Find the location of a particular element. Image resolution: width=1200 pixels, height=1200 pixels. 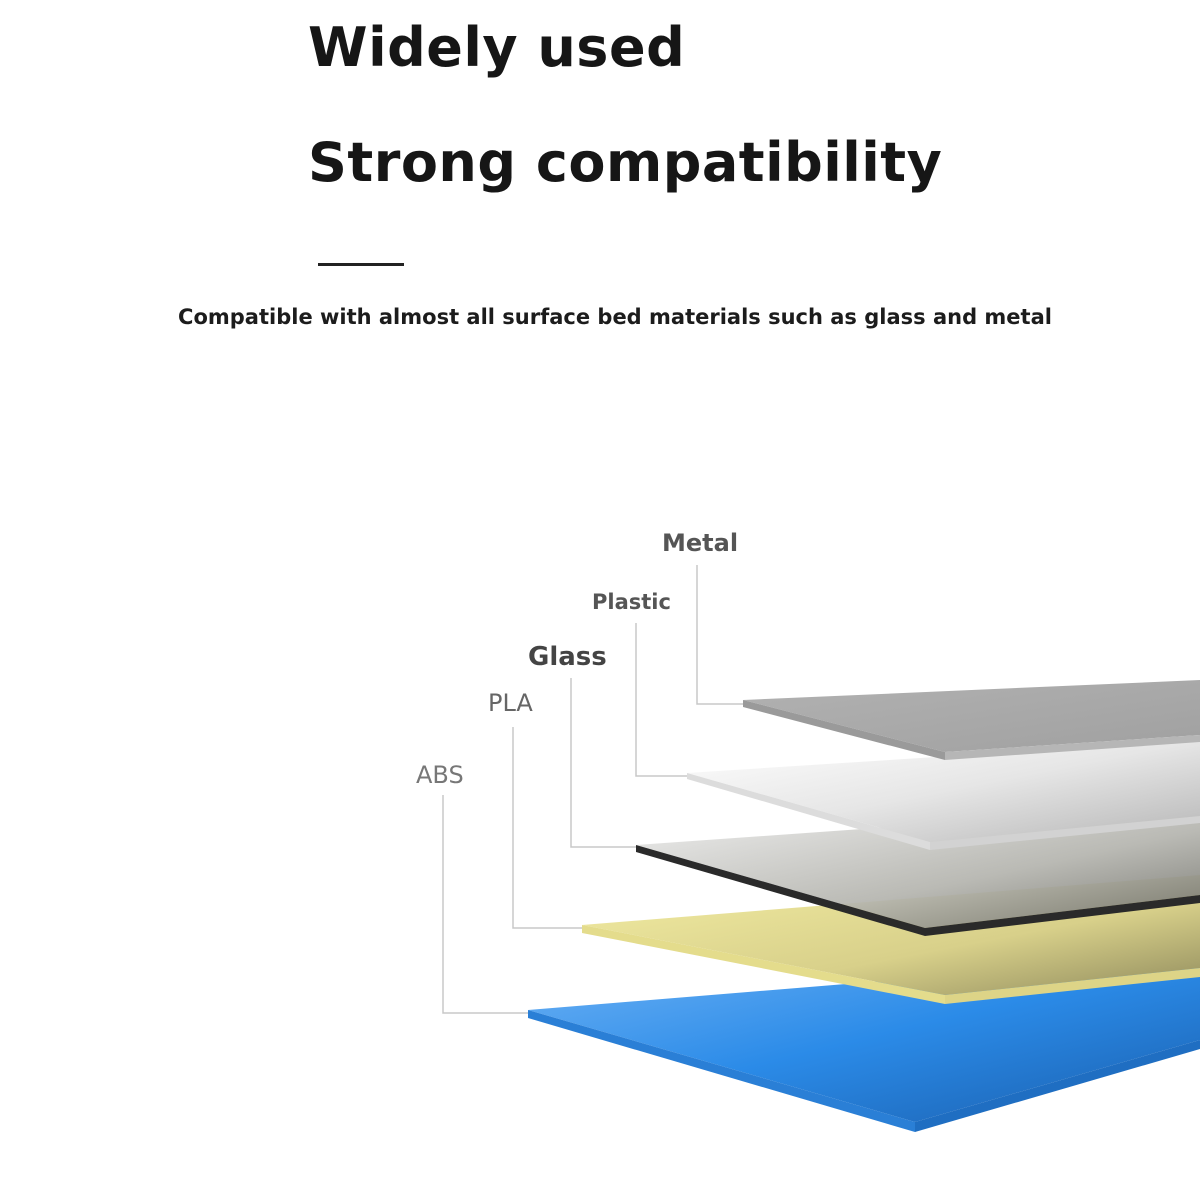

leader-line-pla is located at coordinates (547, 828).